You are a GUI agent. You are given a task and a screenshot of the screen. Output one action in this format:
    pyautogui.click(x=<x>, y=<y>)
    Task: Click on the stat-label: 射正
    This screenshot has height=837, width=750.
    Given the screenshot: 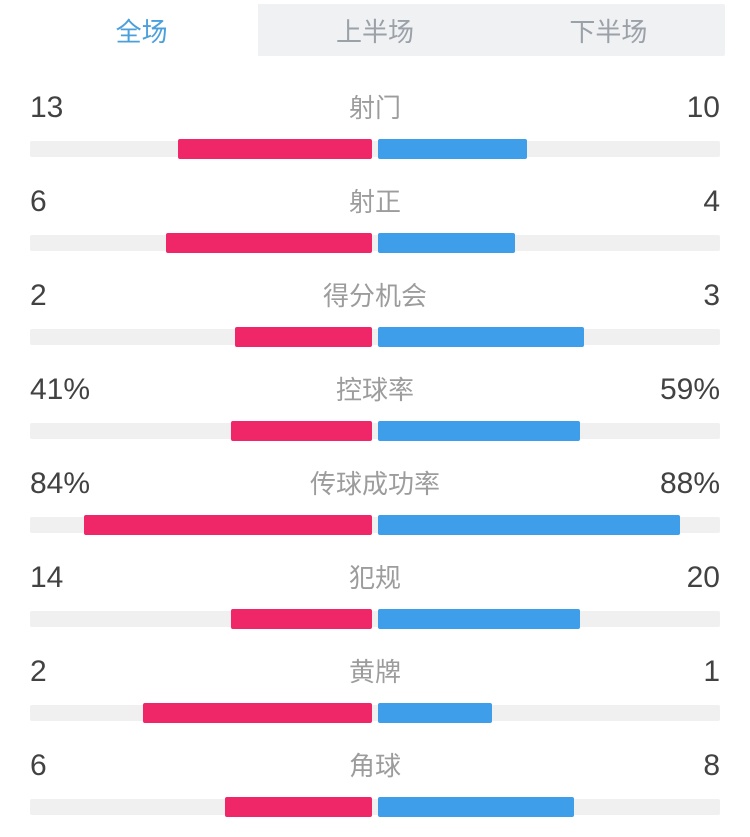 What is the action you would take?
    pyautogui.click(x=374, y=202)
    